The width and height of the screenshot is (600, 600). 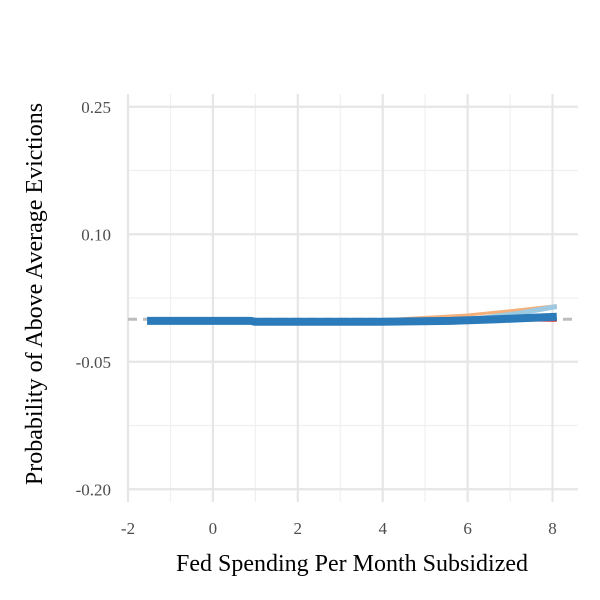 What do you see at coordinates (93, 299) in the screenshot?
I see `y-tick-labels: 0.25 0.10 -0.05 -0.20` at bounding box center [93, 299].